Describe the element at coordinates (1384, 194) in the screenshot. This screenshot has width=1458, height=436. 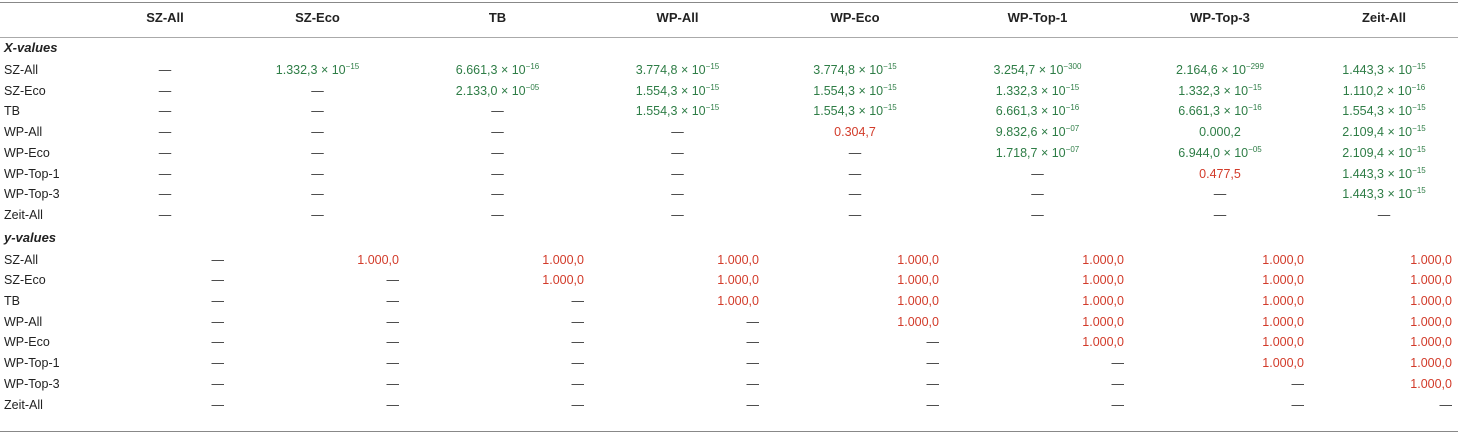
I see `table-cell: 1.443,3 × 10−15` at that location.